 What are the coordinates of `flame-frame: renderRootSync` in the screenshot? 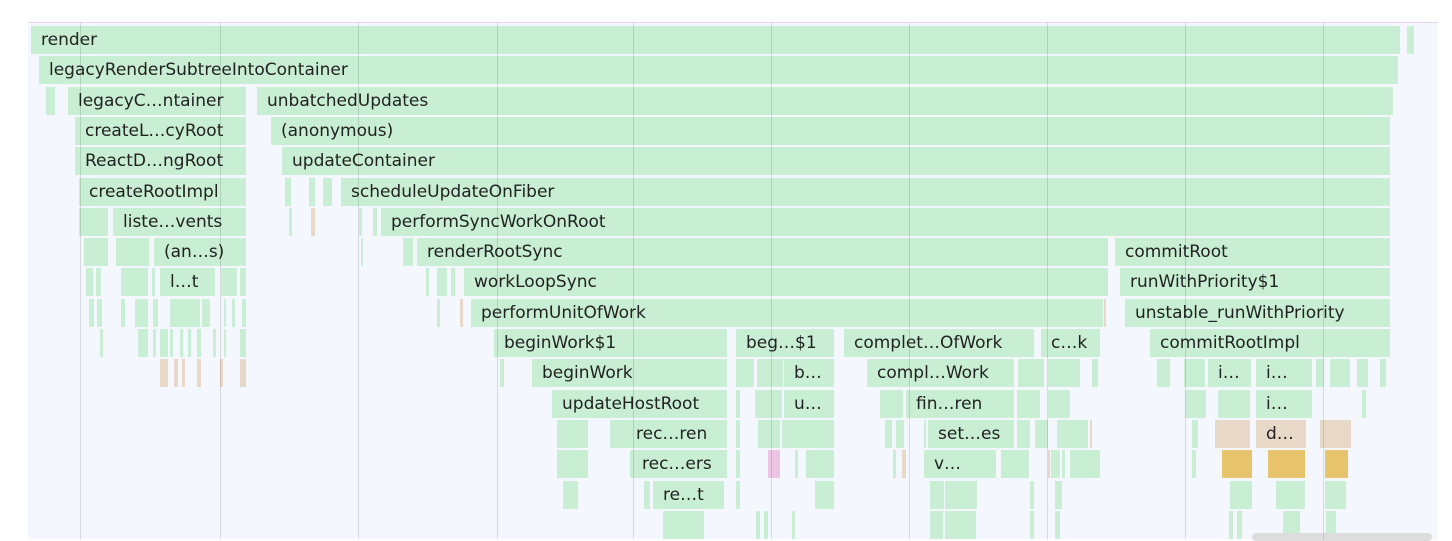 It's located at (762, 252).